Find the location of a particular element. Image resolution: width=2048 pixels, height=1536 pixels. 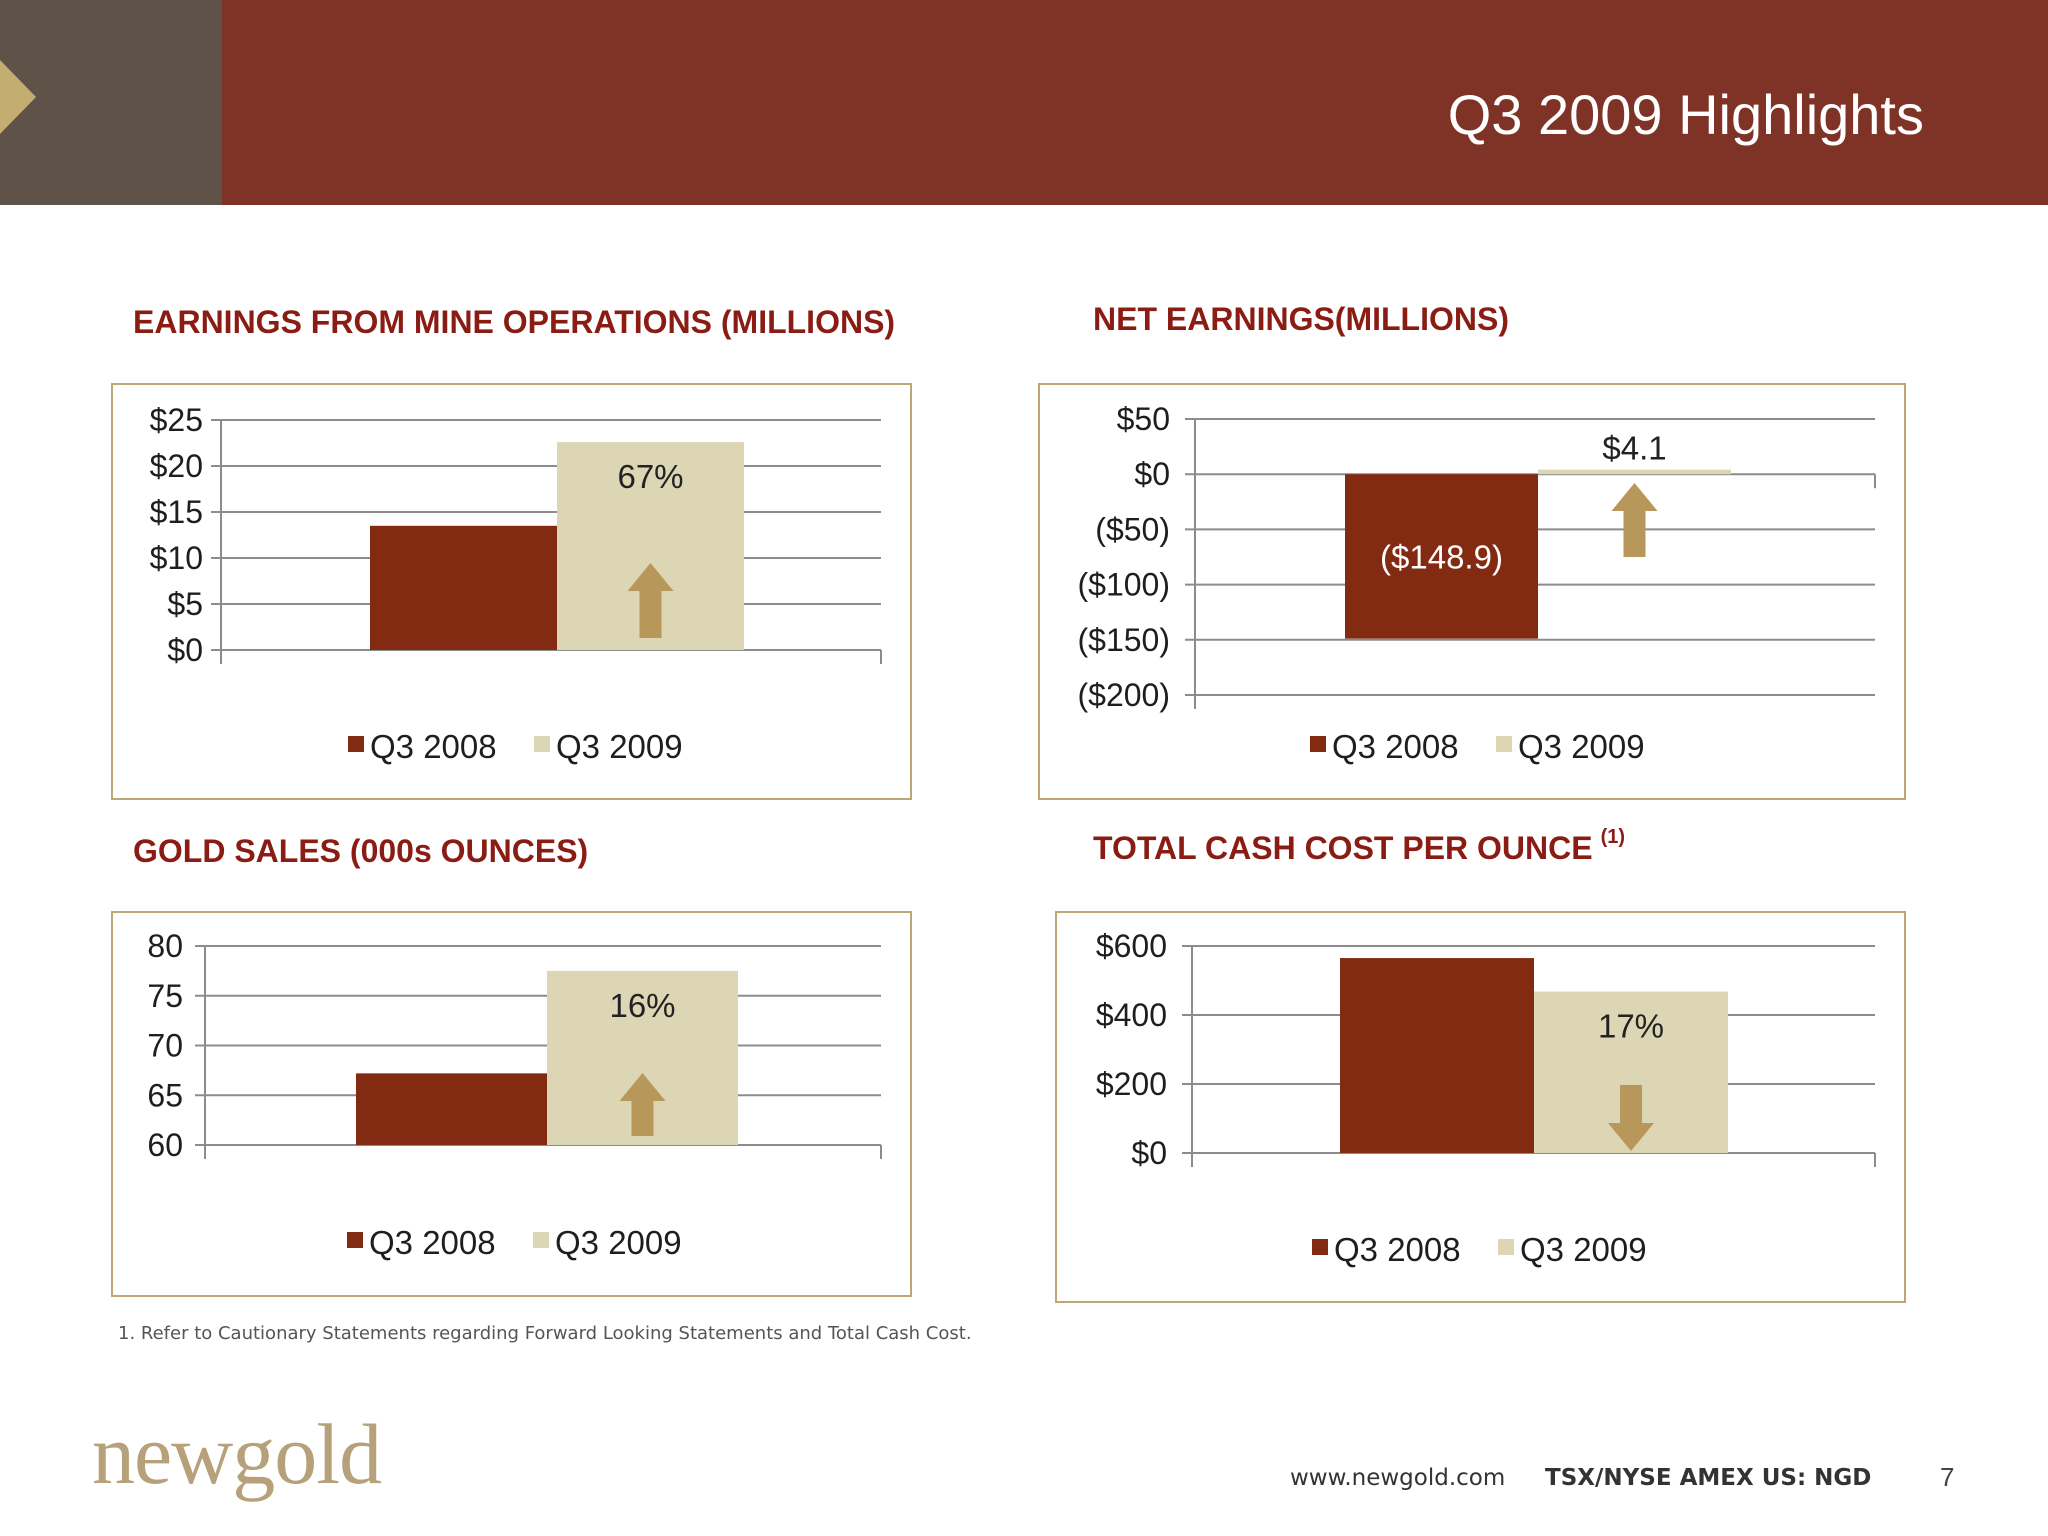

percent-change-label: 17% is located at coordinates (1631, 1026).